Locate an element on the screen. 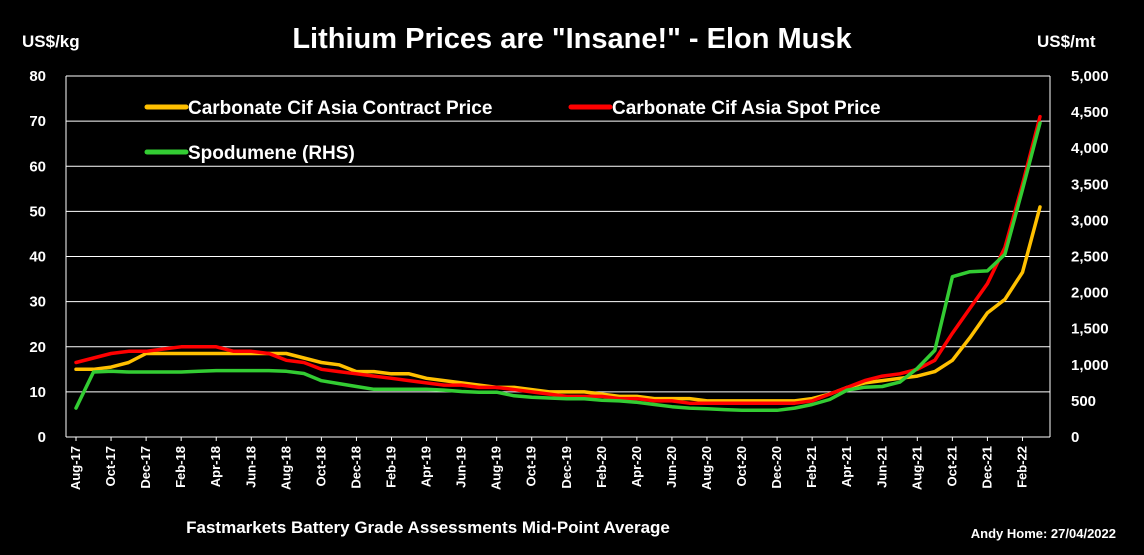  x-tick-label-23: Jun-21 is located at coordinates (881, 467).